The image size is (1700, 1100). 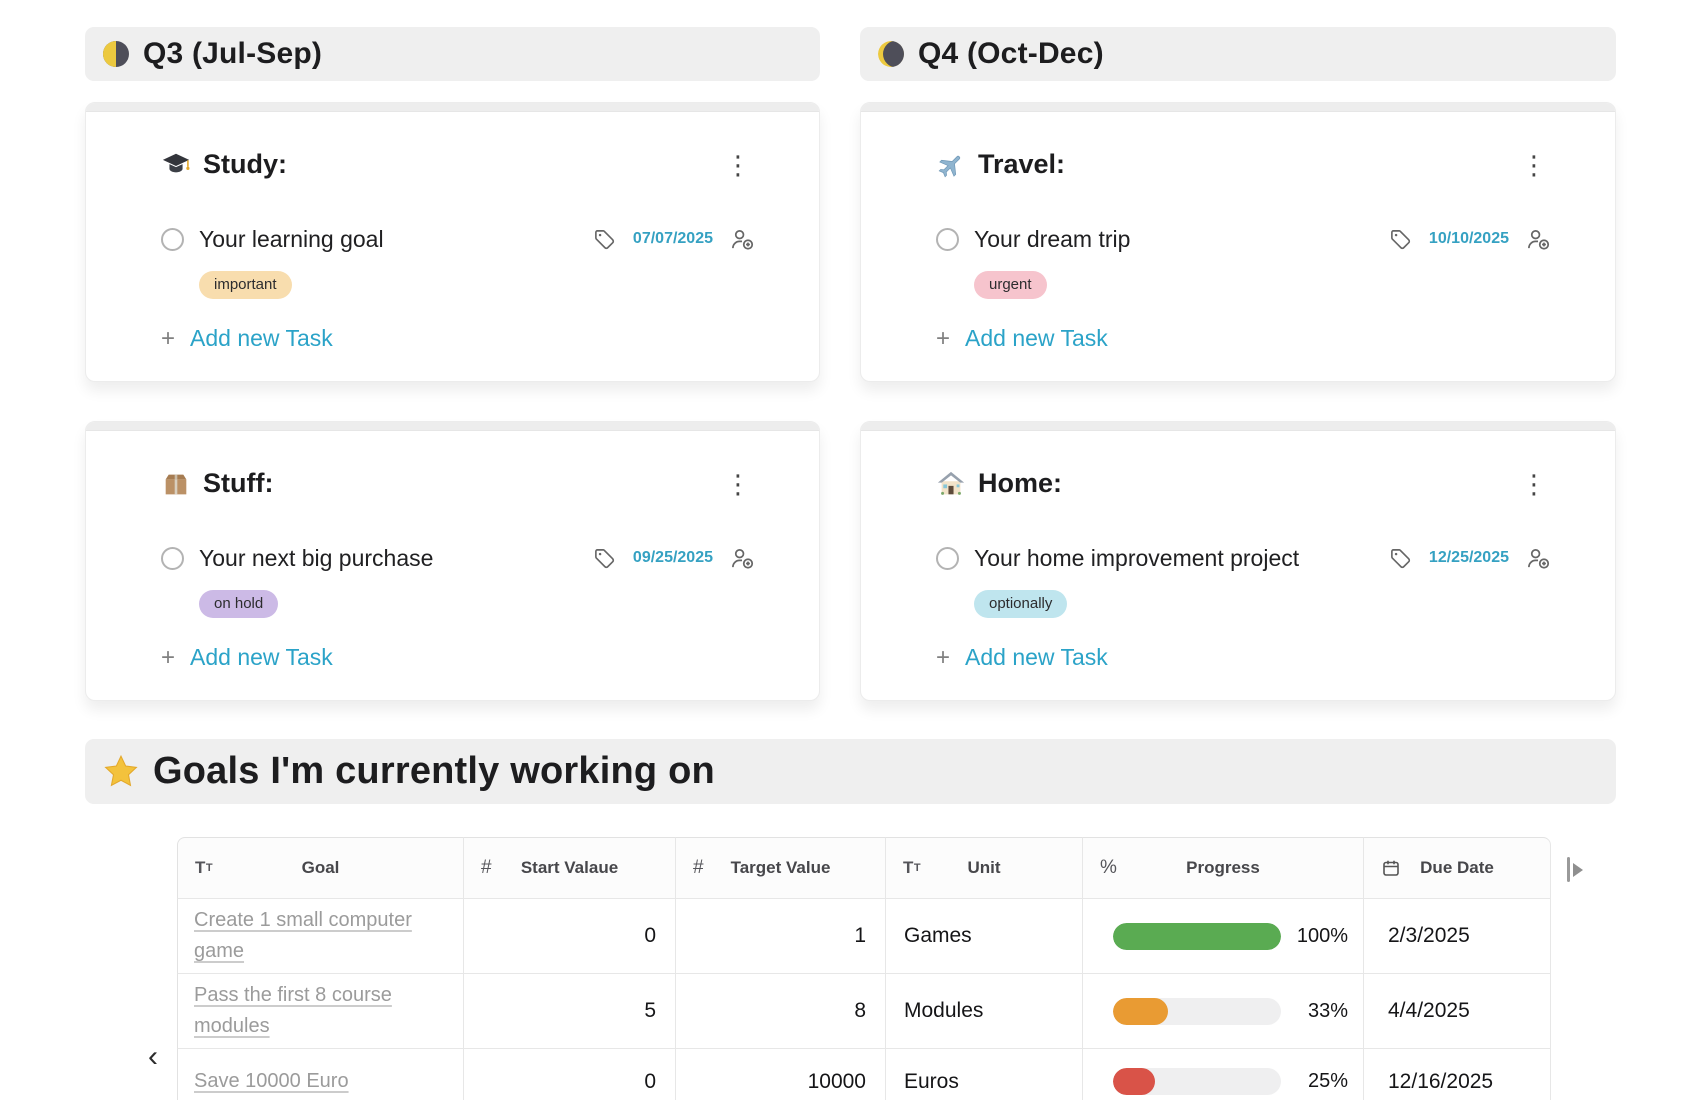 I want to click on progress-label: 100%, so click(x=1322, y=935).